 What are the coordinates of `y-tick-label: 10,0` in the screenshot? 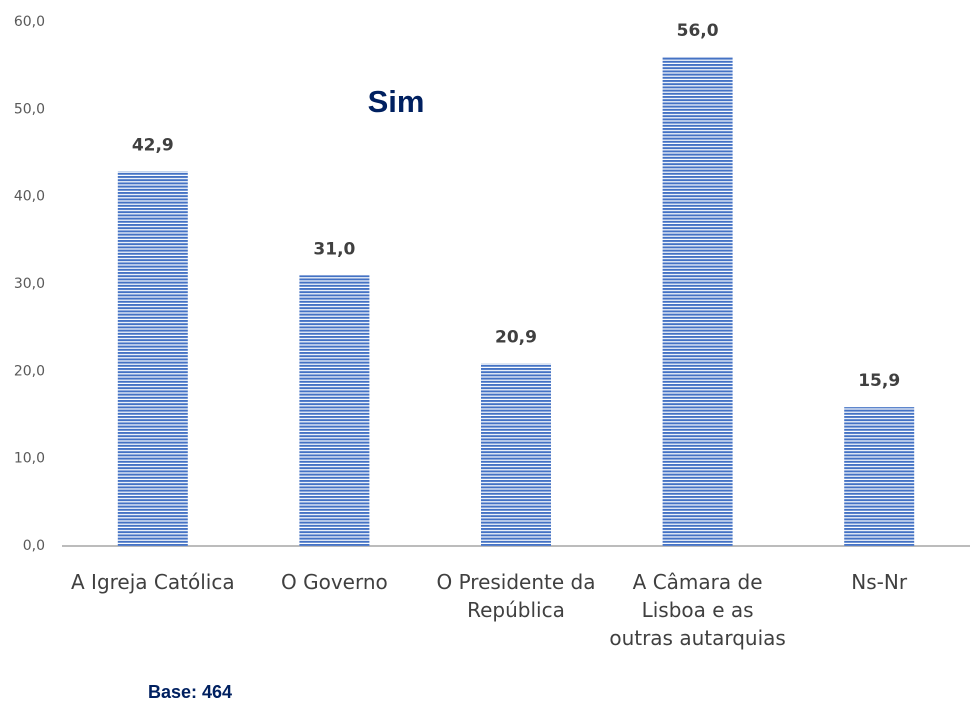 It's located at (29, 459).